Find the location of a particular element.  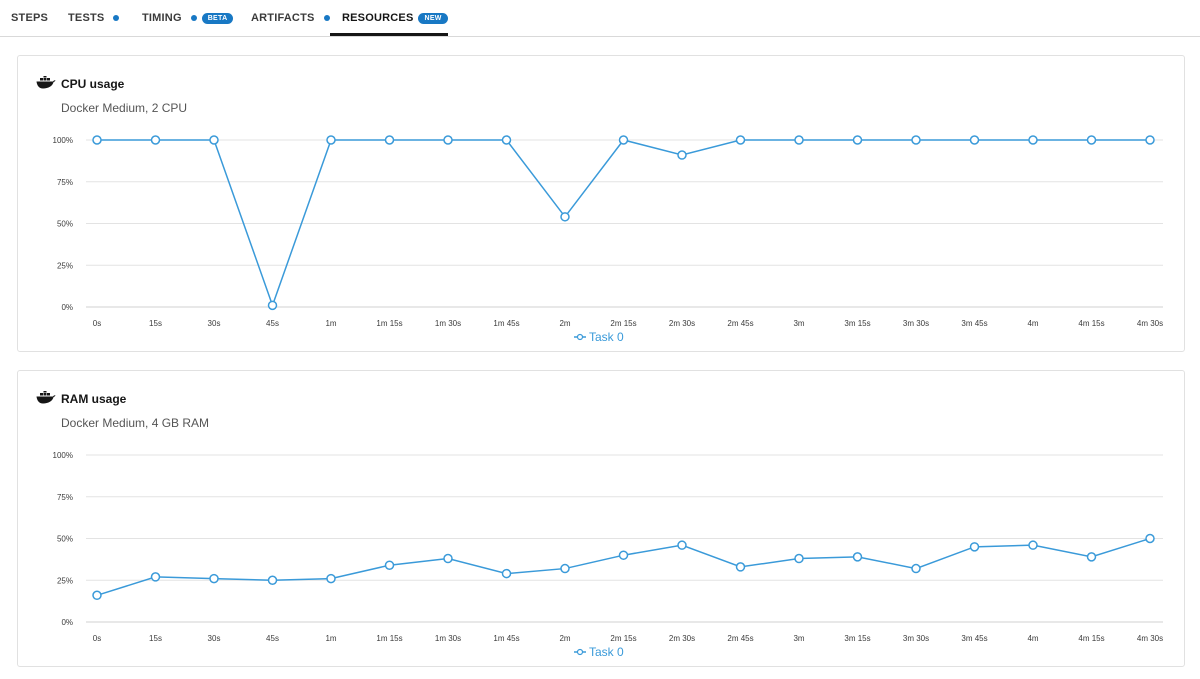

docker-icon is located at coordinates (46, 82).